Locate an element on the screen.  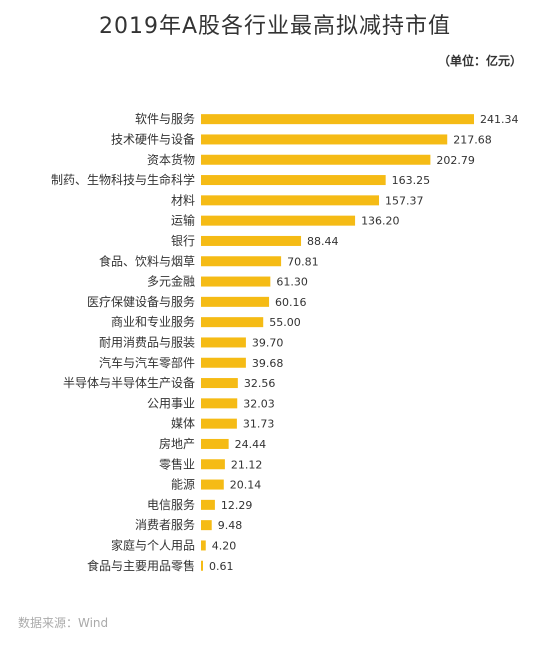
unit-label: （单位：亿元） is located at coordinates (479, 61).